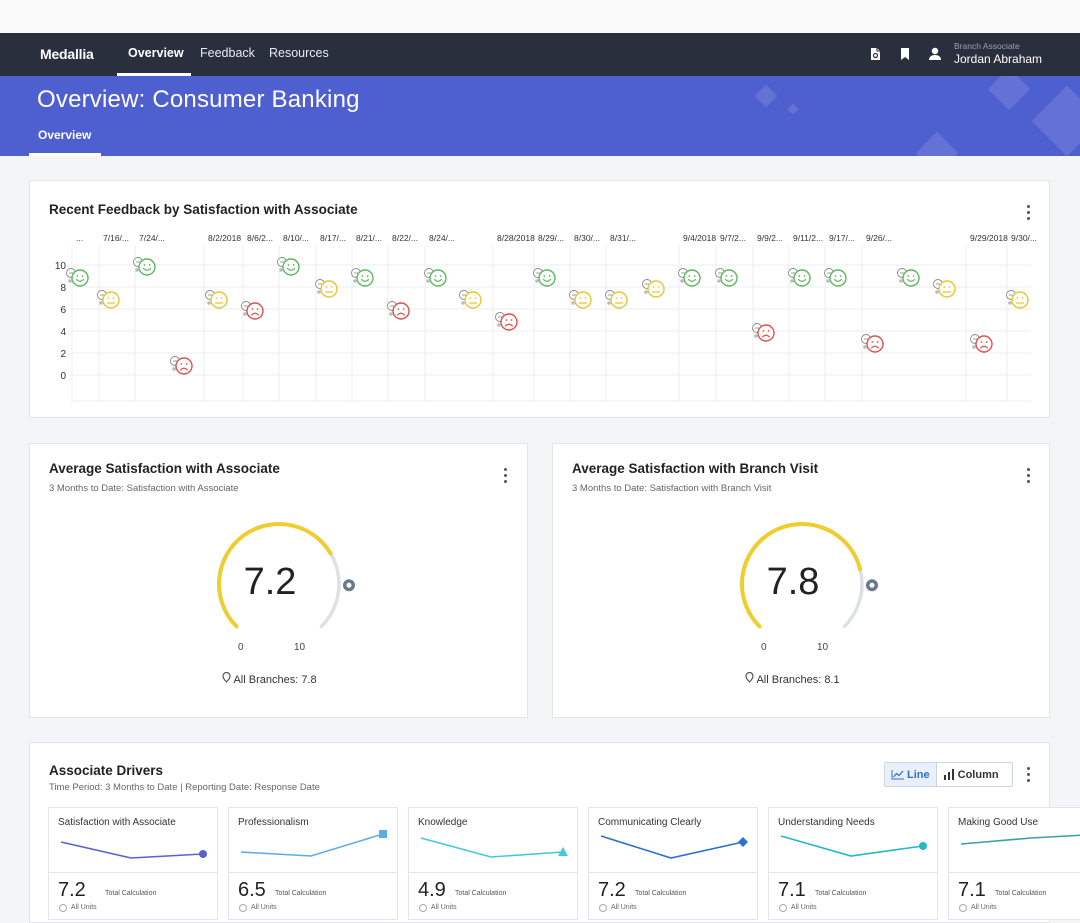 The width and height of the screenshot is (1080, 923). Describe the element at coordinates (978, 774) in the screenshot. I see `column-view-label: Column` at that location.